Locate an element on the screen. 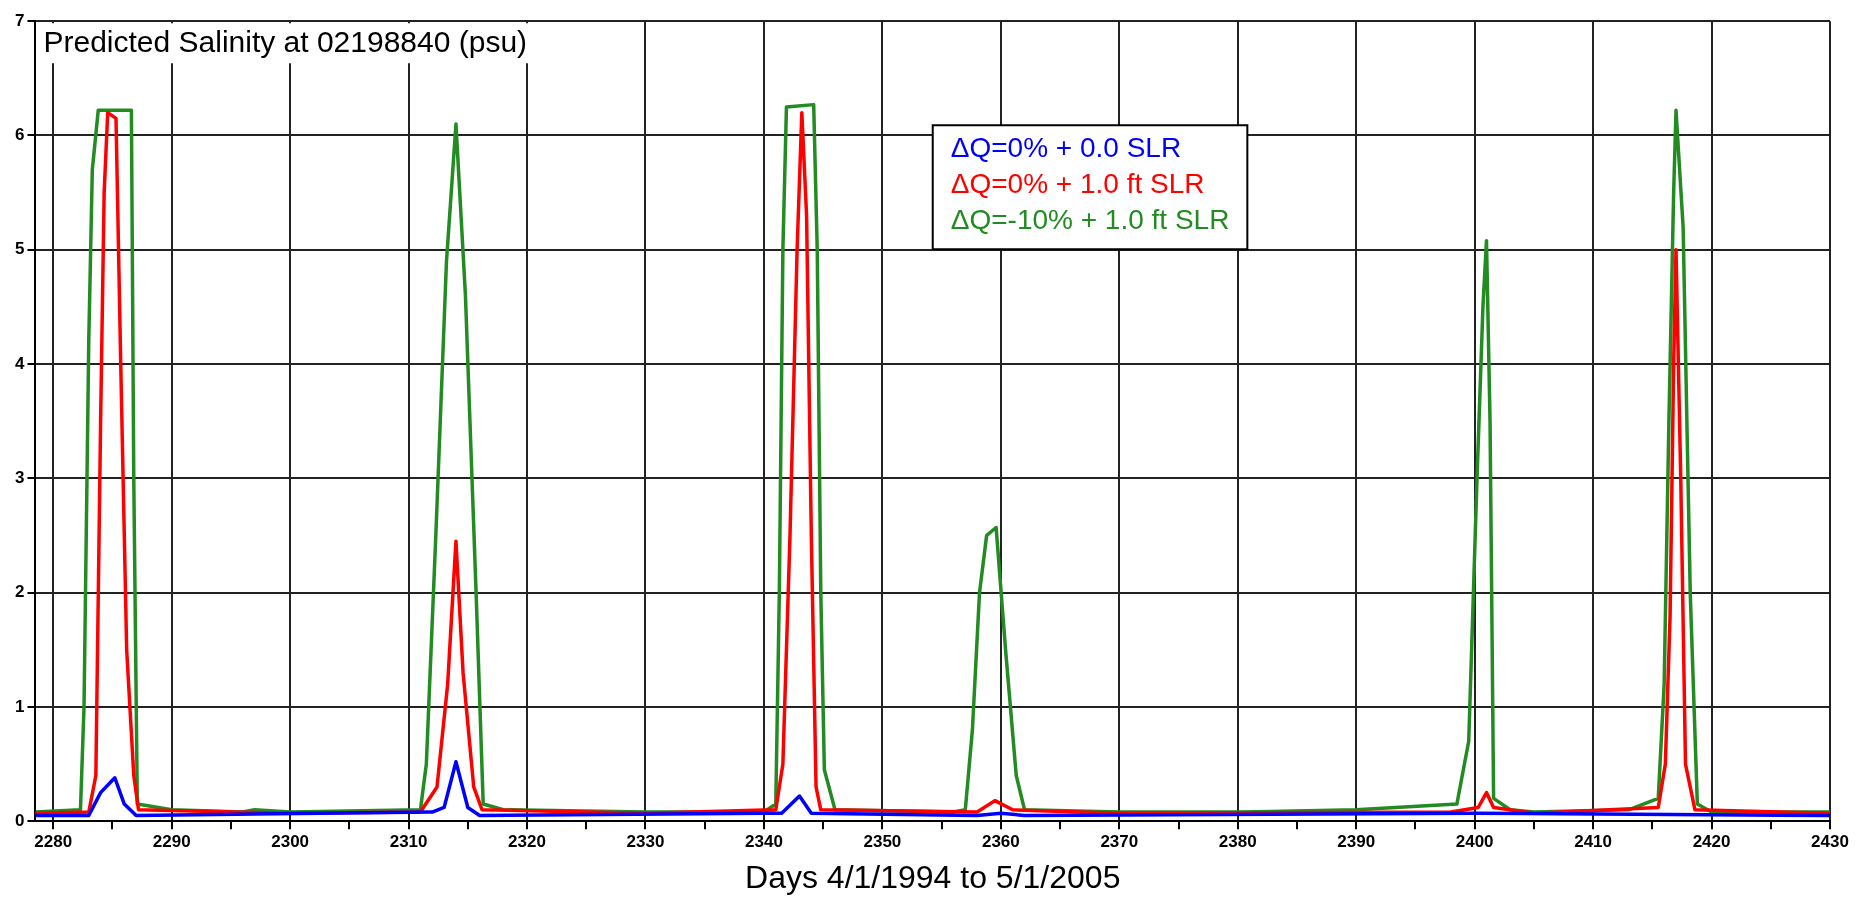  y-tick-label: 4 is located at coordinates (19, 363).